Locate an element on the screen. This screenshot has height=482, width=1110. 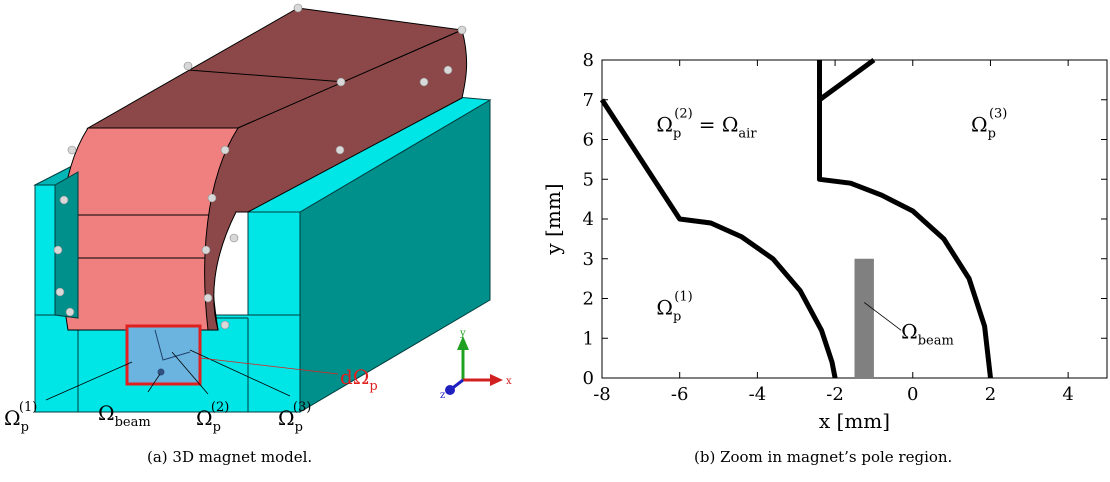
y-tick-label: 3 is located at coordinates (588, 259).